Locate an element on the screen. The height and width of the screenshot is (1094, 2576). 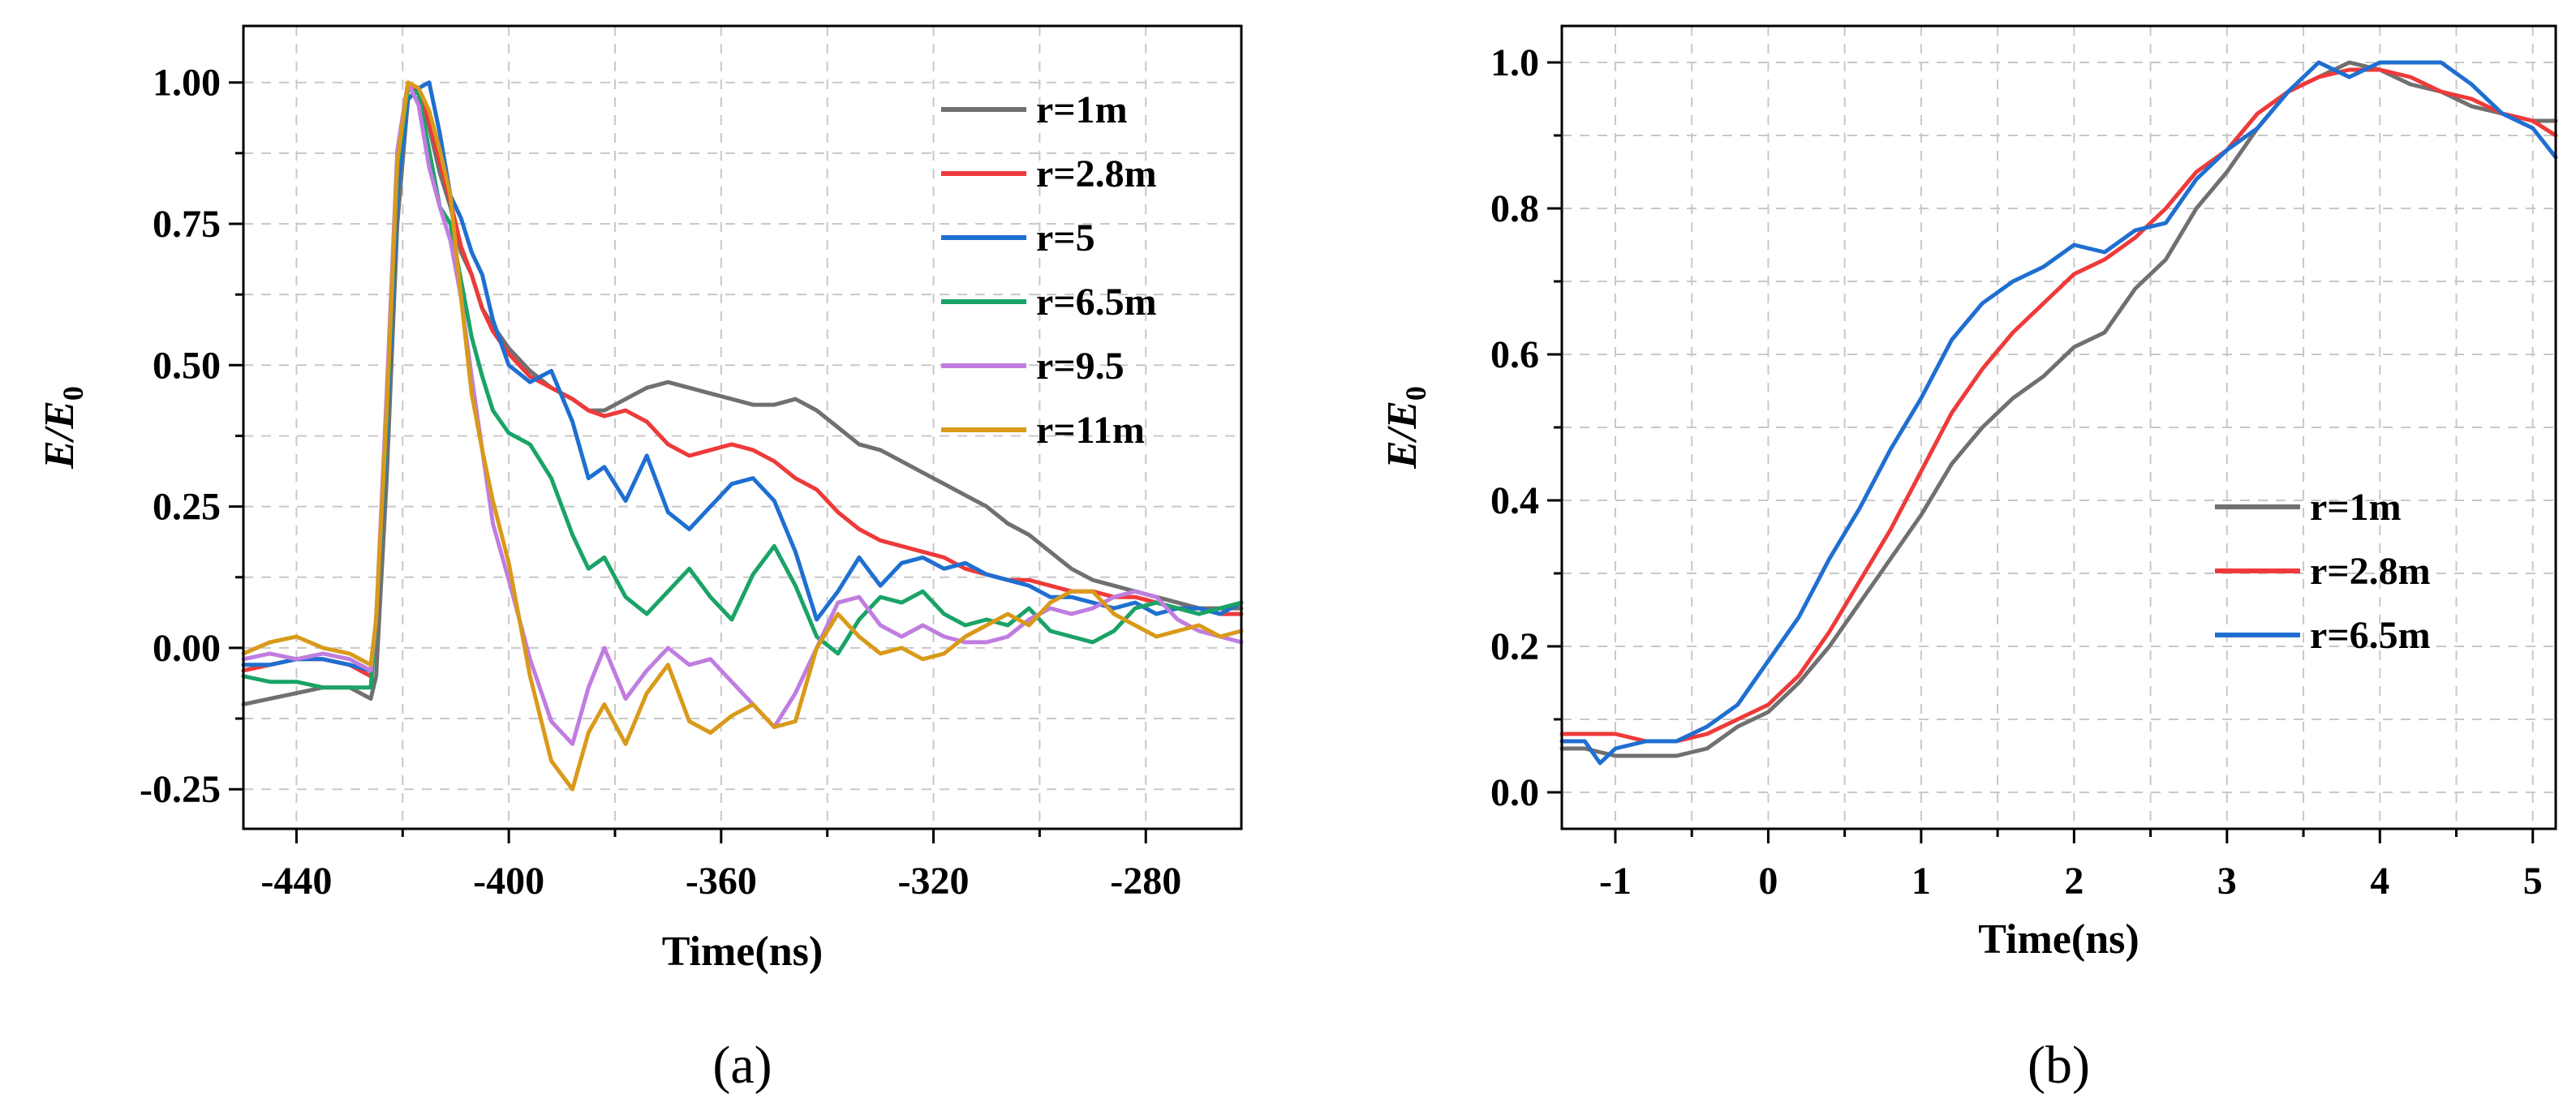
x-tick-label: 3 is located at coordinates (2227, 881).